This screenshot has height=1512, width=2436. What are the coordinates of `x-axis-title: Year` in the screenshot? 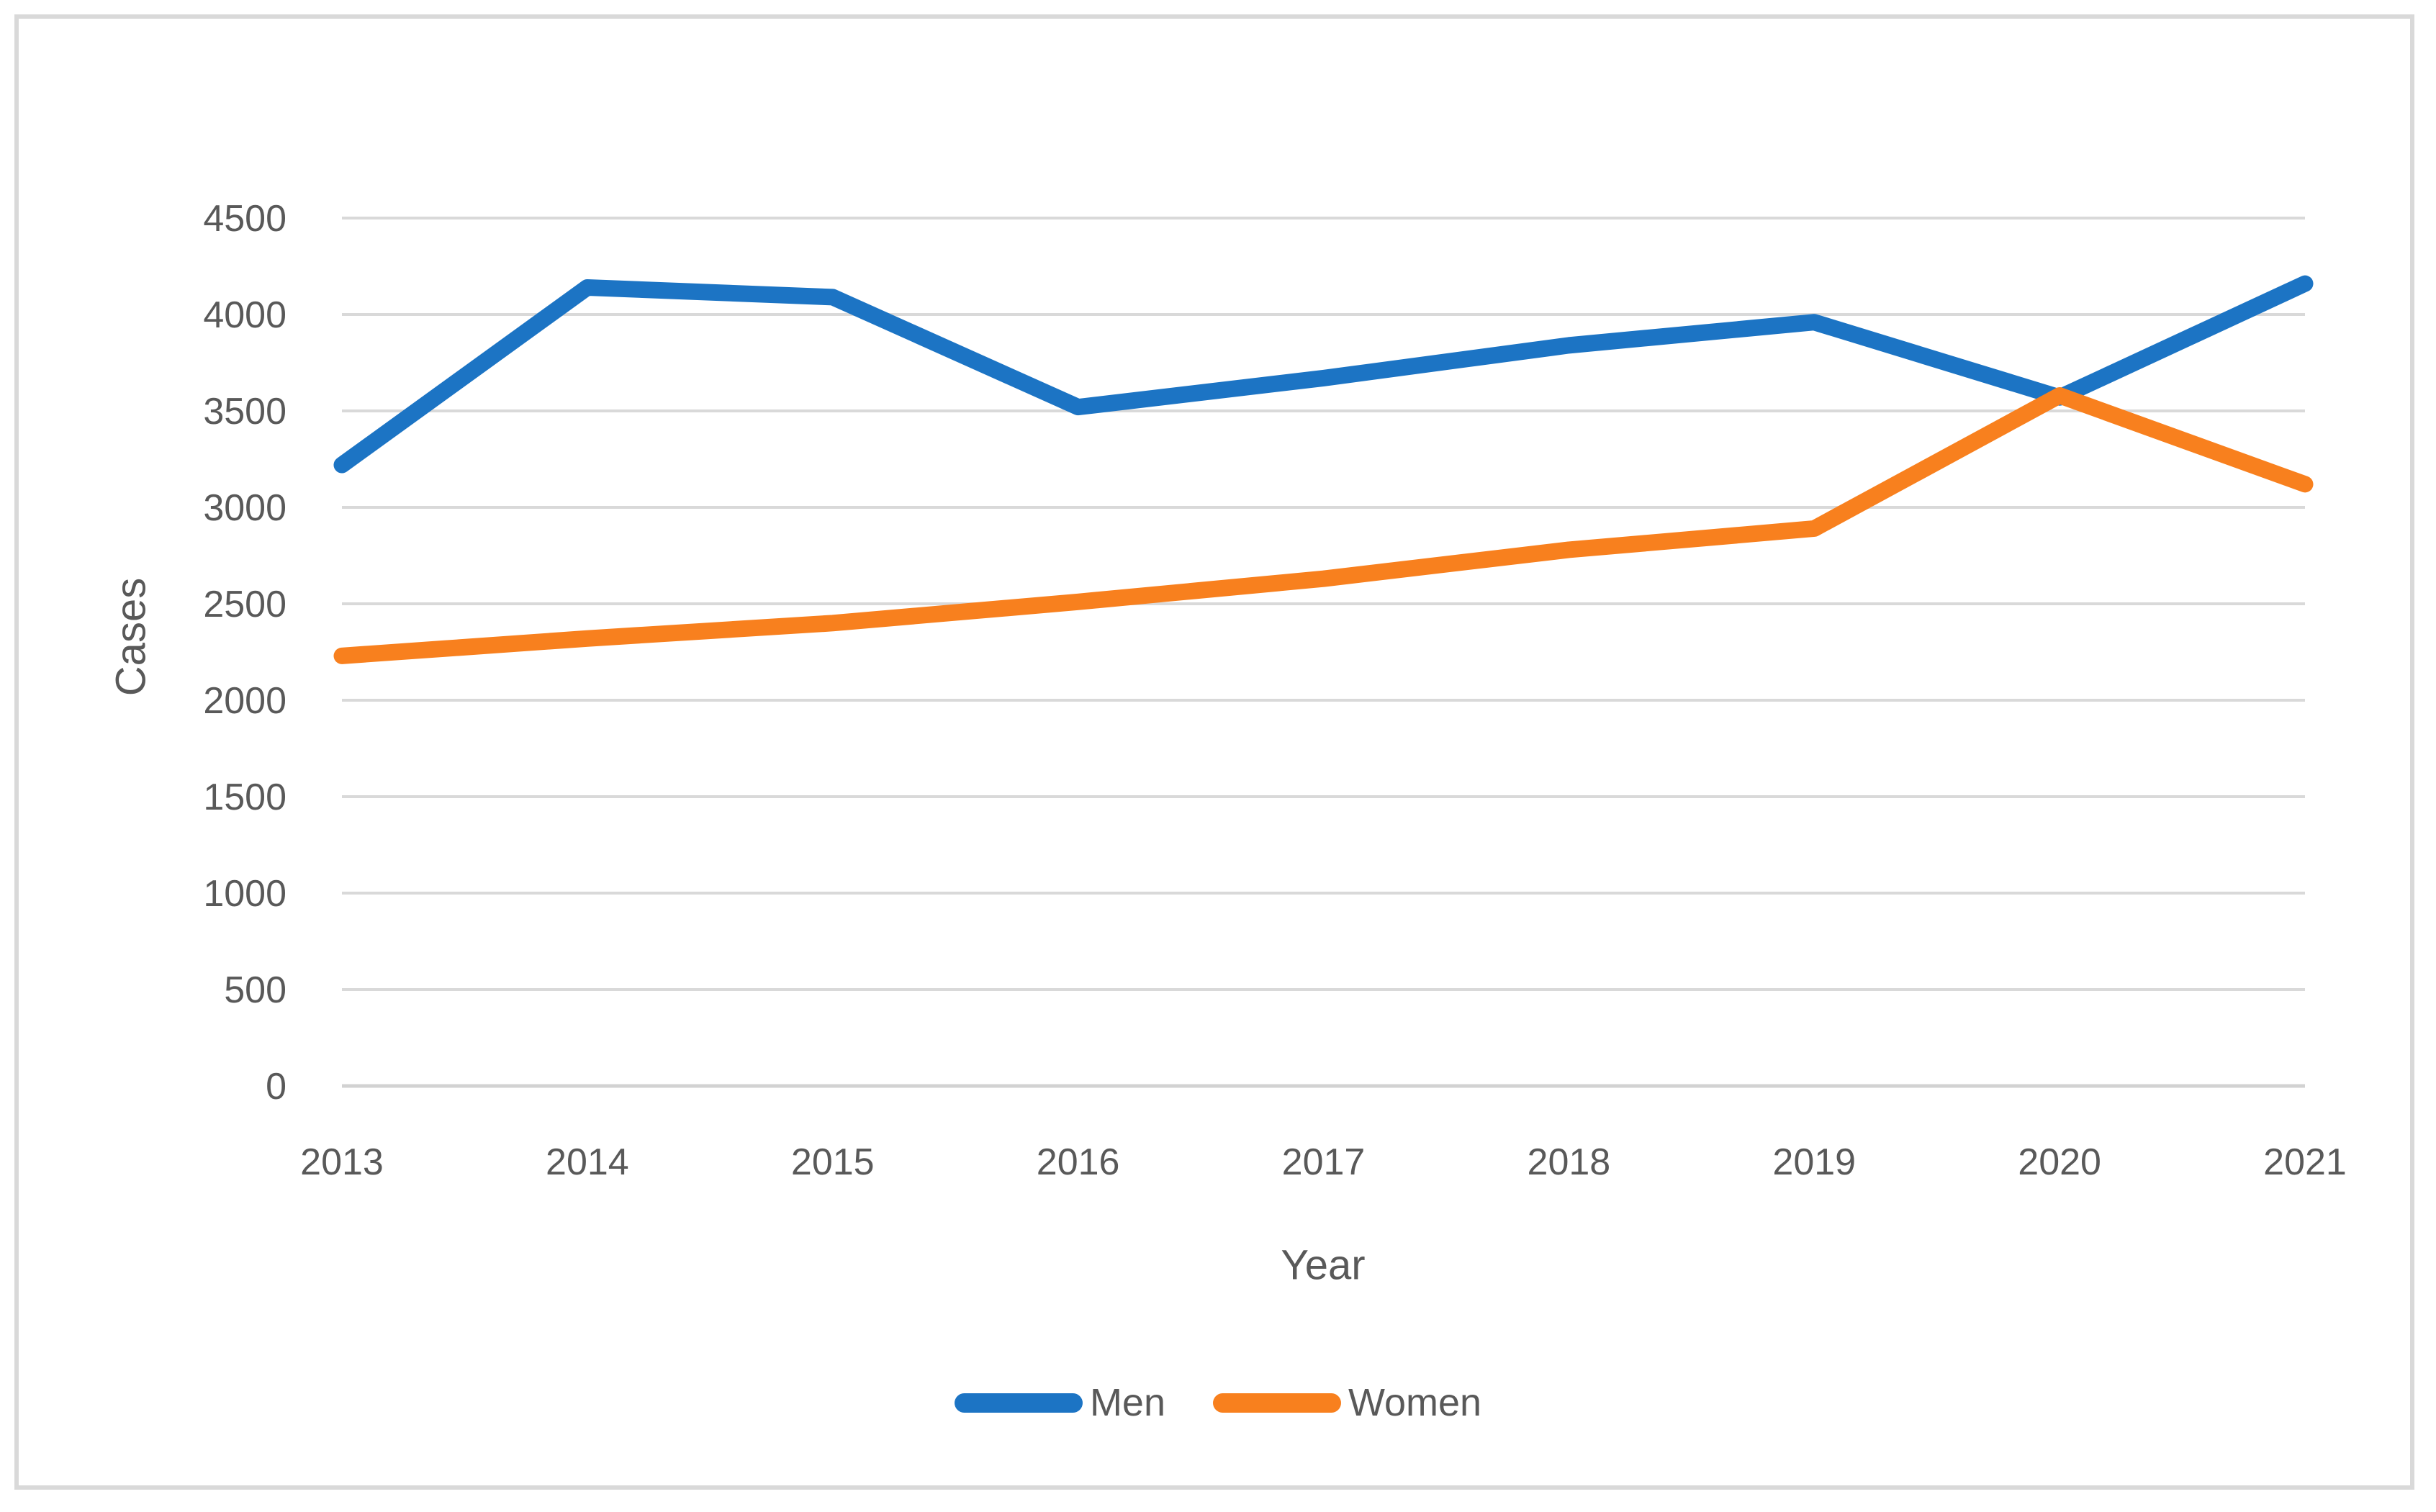 It's located at (1323, 1265).